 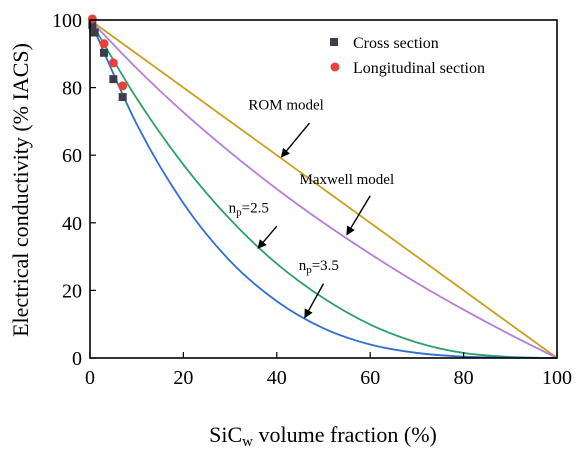 I want to click on annotation-arrow-maxwell-model, so click(x=358, y=215).